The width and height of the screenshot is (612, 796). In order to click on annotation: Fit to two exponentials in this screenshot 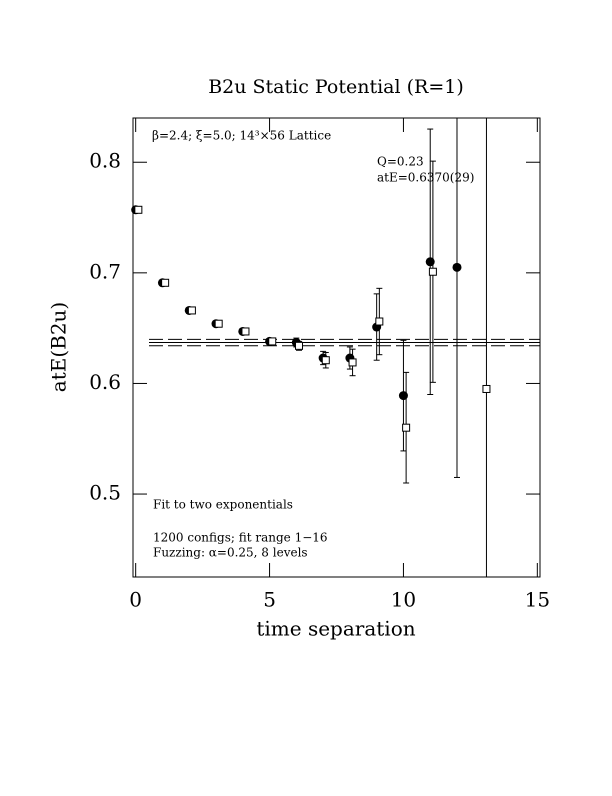, I will do `click(223, 505)`.